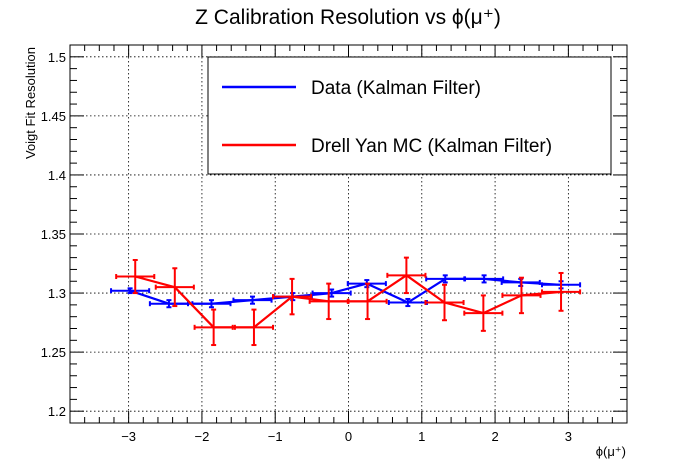 Image resolution: width=696 pixels, height=472 pixels. Describe the element at coordinates (30, 103) in the screenshot. I see `y-axis-label: Voigt Fit Resolution` at that location.